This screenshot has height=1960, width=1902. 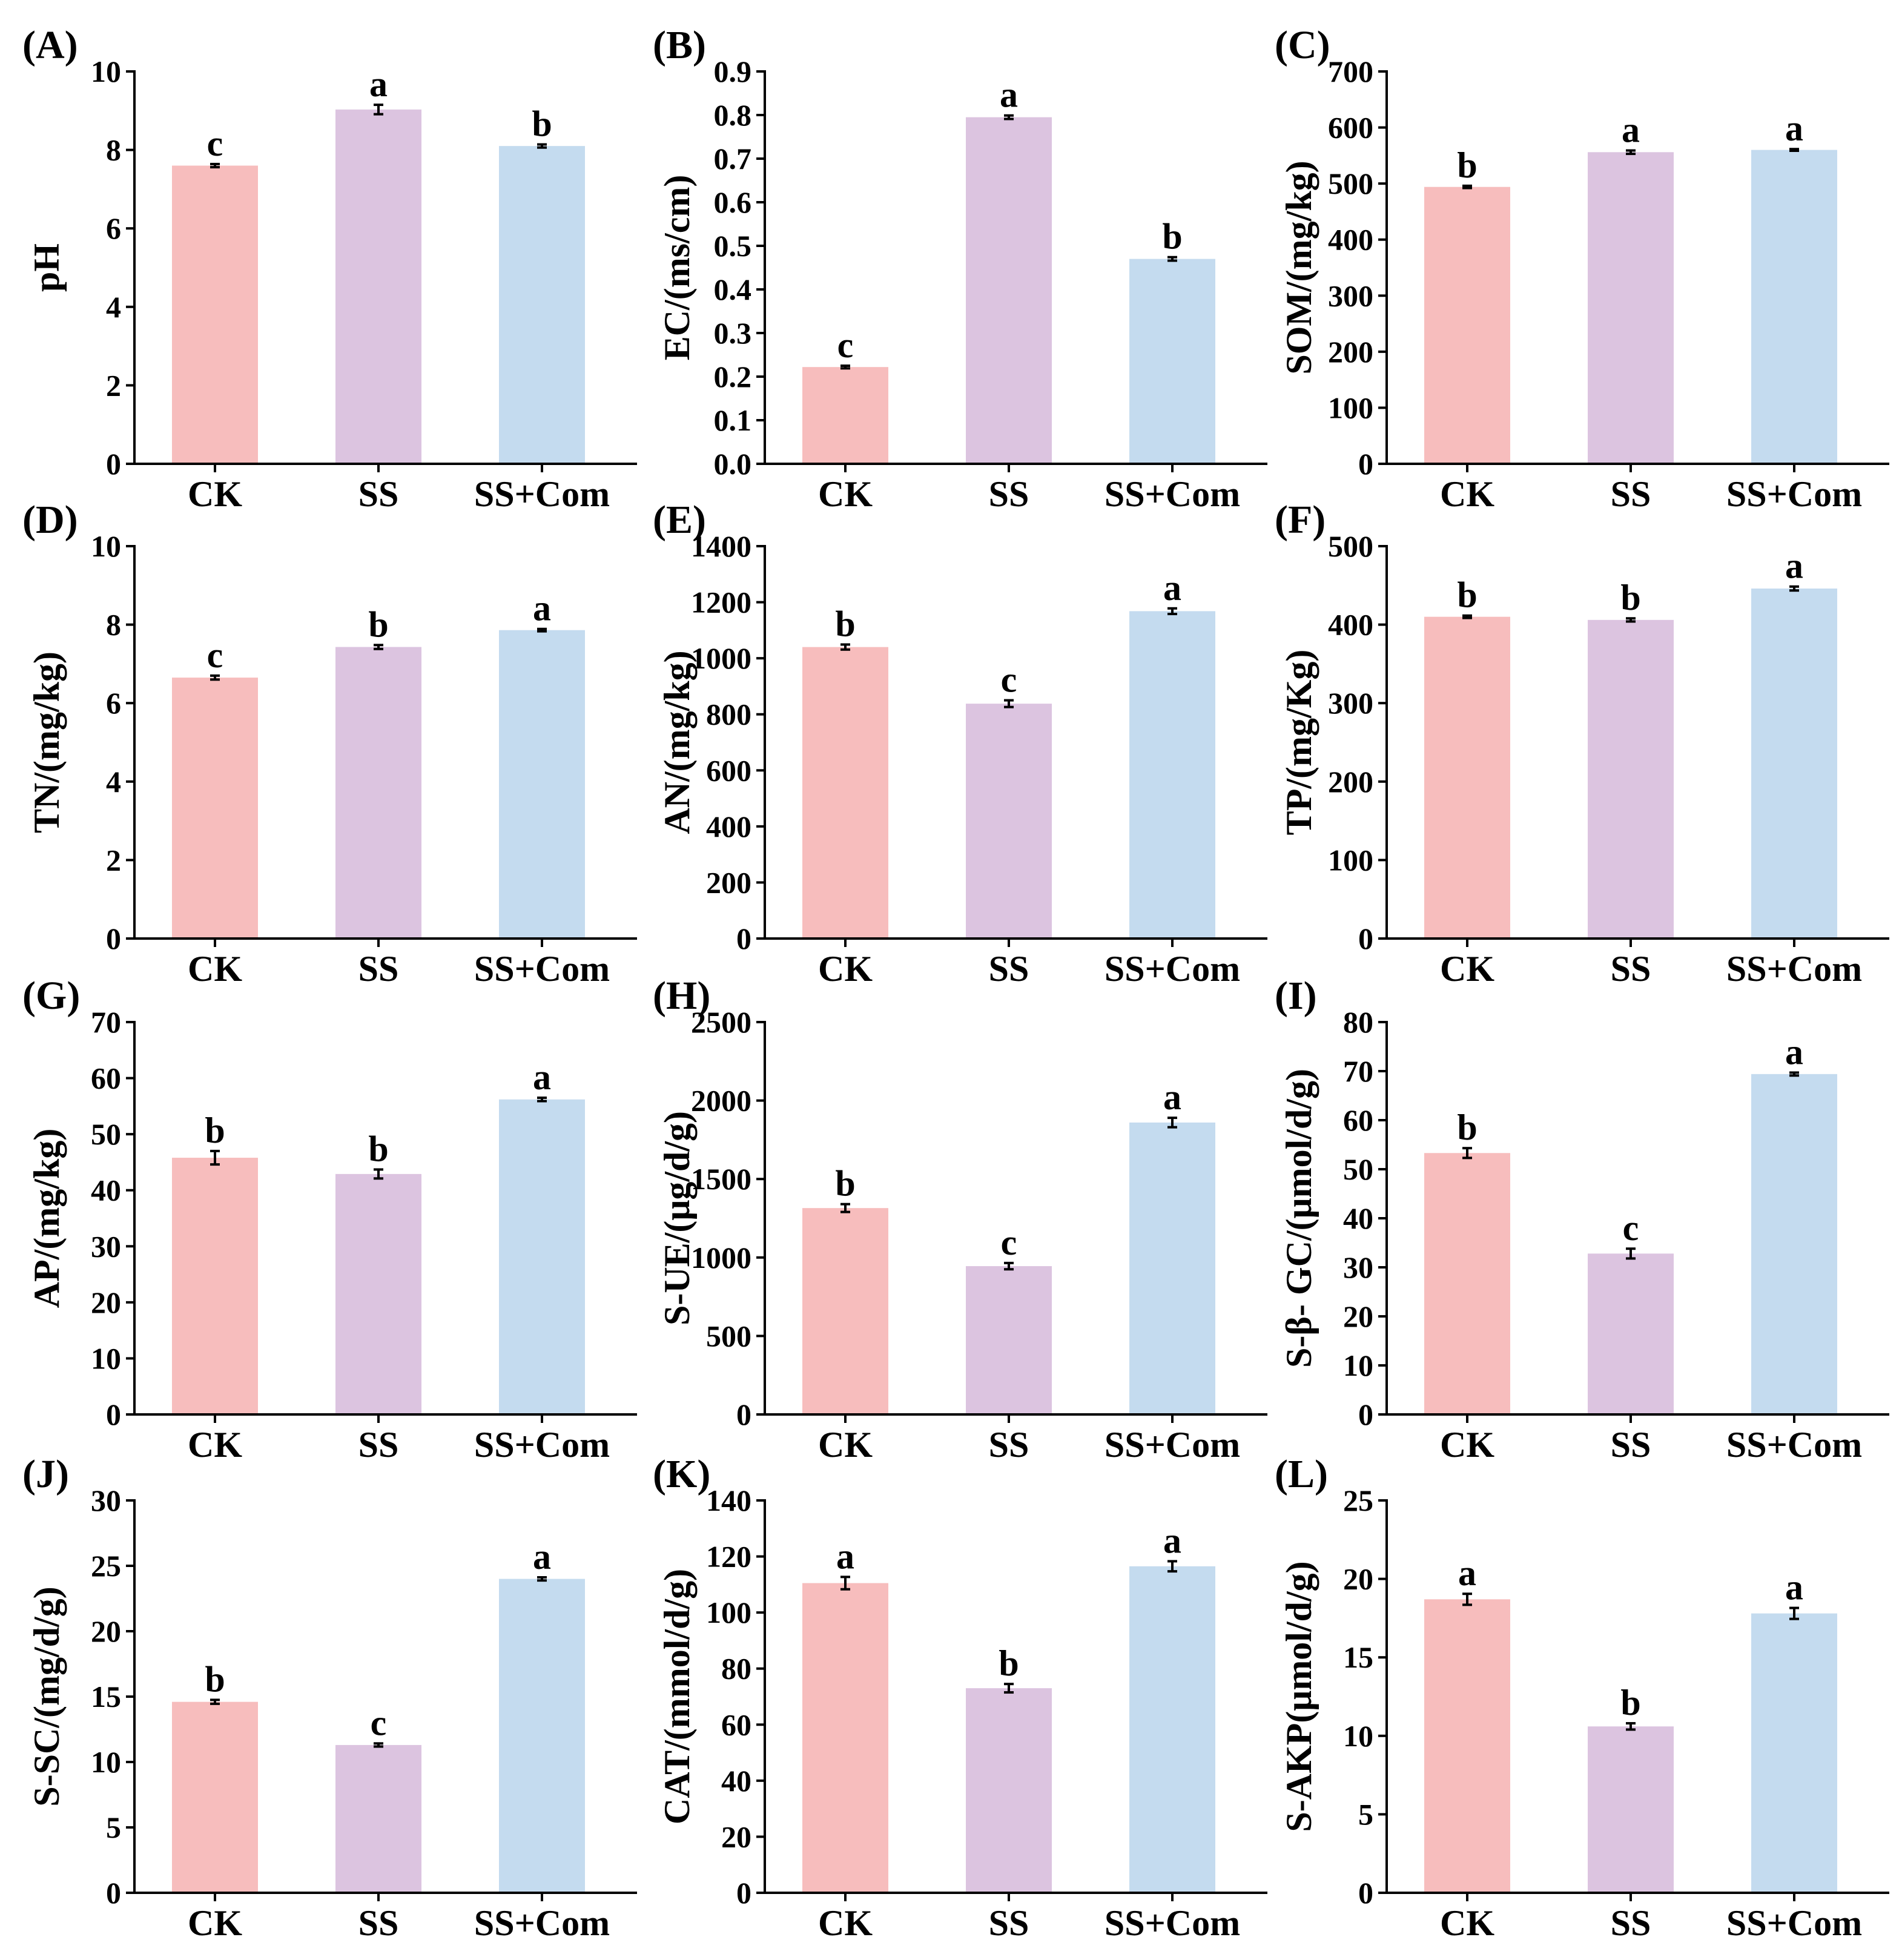 I want to click on panel-label: (C), so click(x=1302, y=45).